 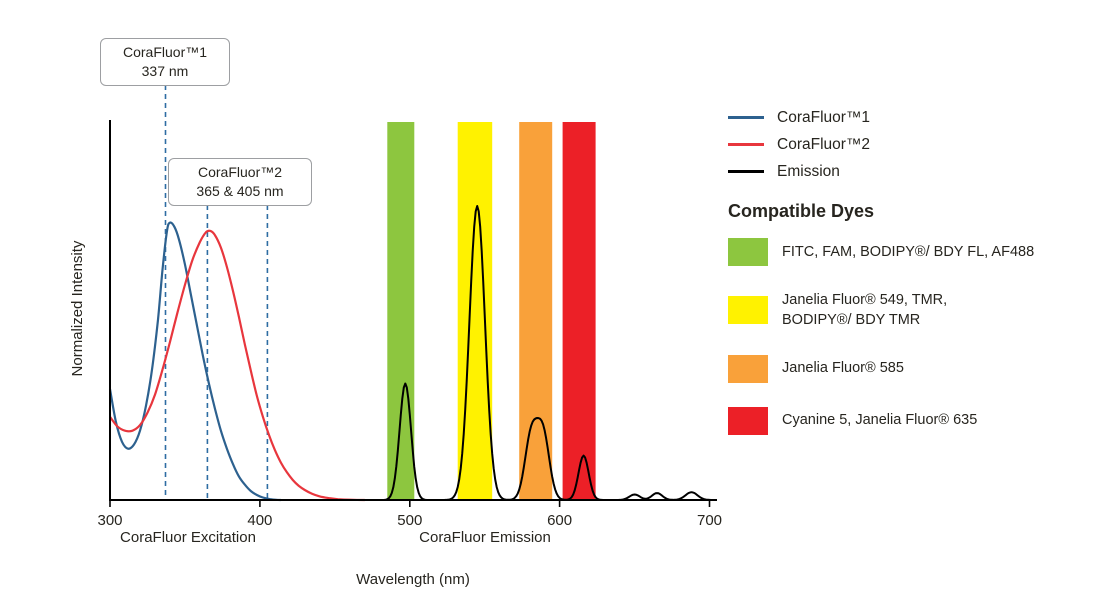 What do you see at coordinates (165, 52) in the screenshot?
I see `annotation-corafluor1-name: CoraFluor™1` at bounding box center [165, 52].